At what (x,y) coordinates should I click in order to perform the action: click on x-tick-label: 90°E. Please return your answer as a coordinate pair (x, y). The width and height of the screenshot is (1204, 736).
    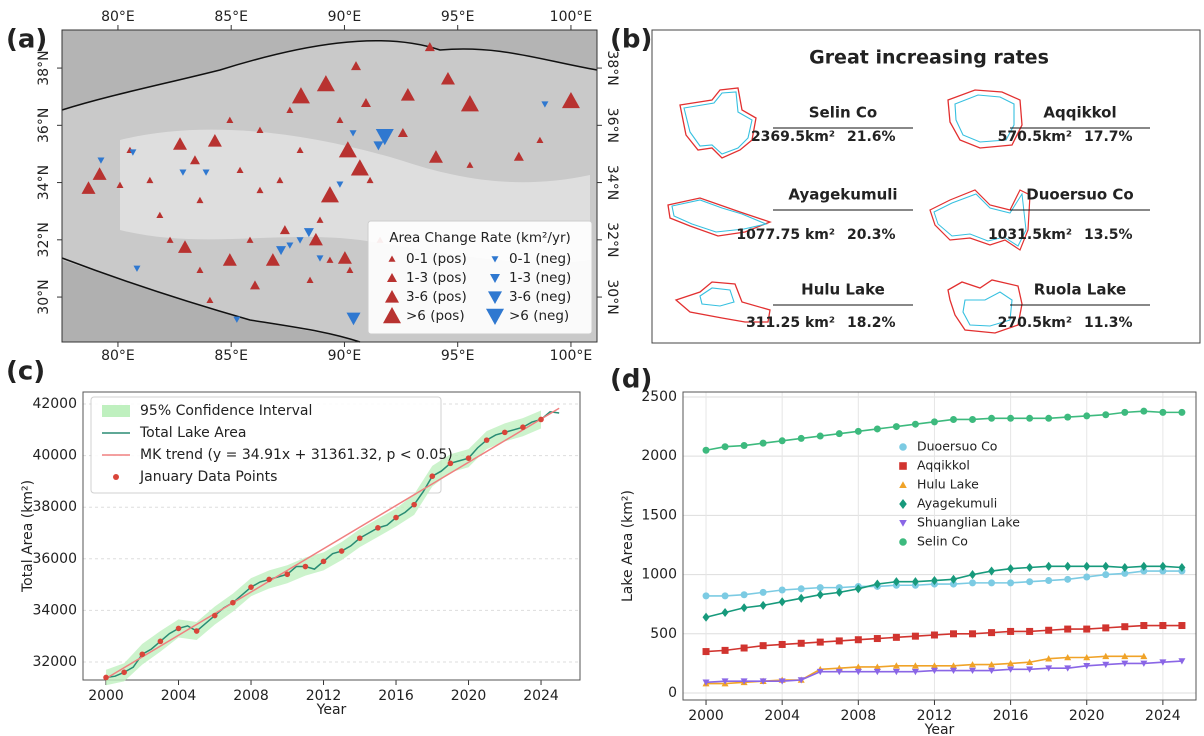
    Looking at the image, I should click on (345, 356).